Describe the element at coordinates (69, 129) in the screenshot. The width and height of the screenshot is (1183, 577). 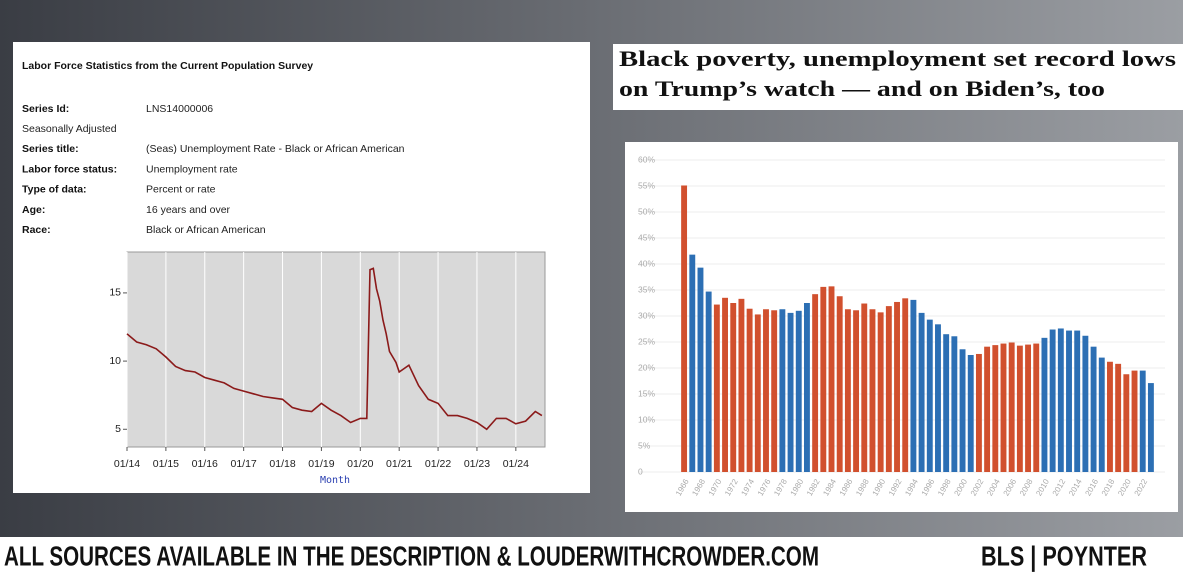
I see `panel-note: Seasonally Adjusted` at that location.